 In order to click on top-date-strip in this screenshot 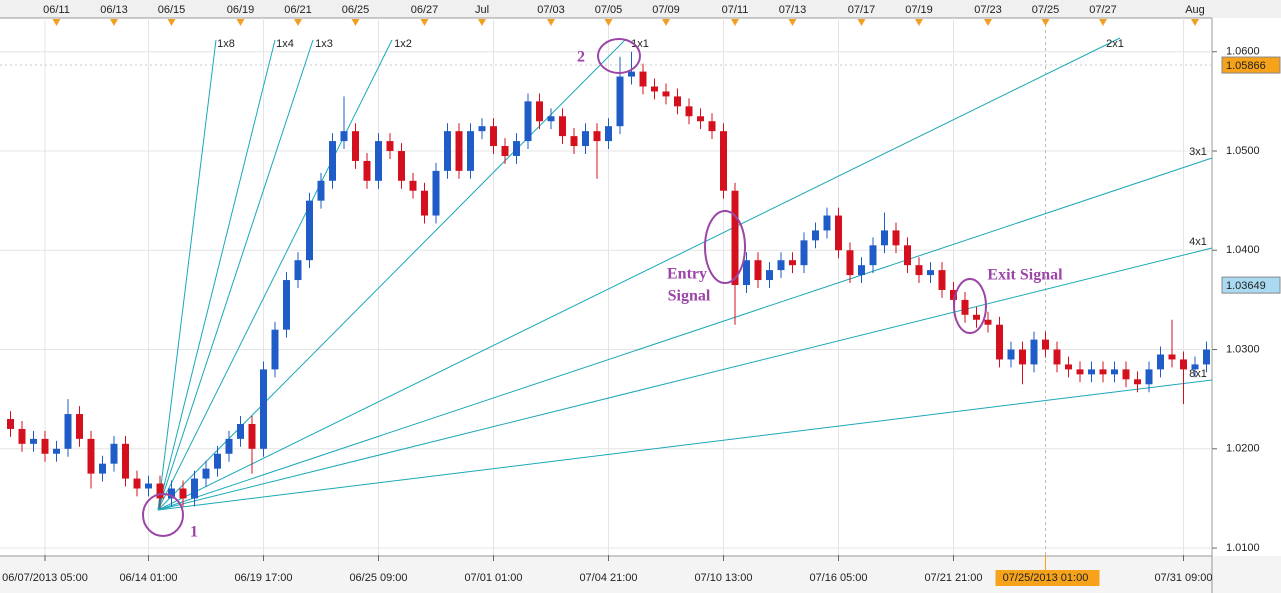, I will do `click(640, 9)`.